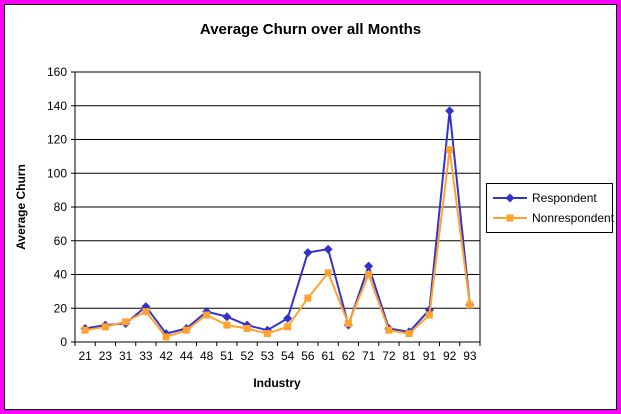 The width and height of the screenshot is (621, 414). Describe the element at coordinates (328, 356) in the screenshot. I see `x-tick-label: 61` at that location.